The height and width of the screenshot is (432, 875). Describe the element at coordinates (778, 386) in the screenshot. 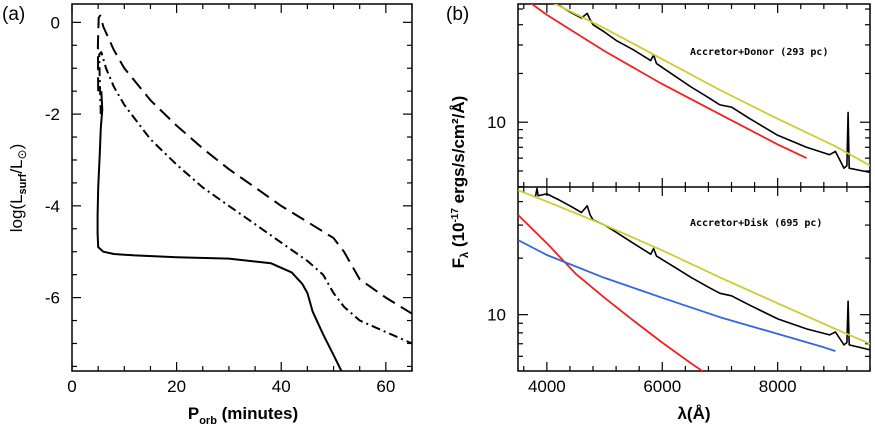

I see `panel-b-x-tick-label: 8000` at that location.